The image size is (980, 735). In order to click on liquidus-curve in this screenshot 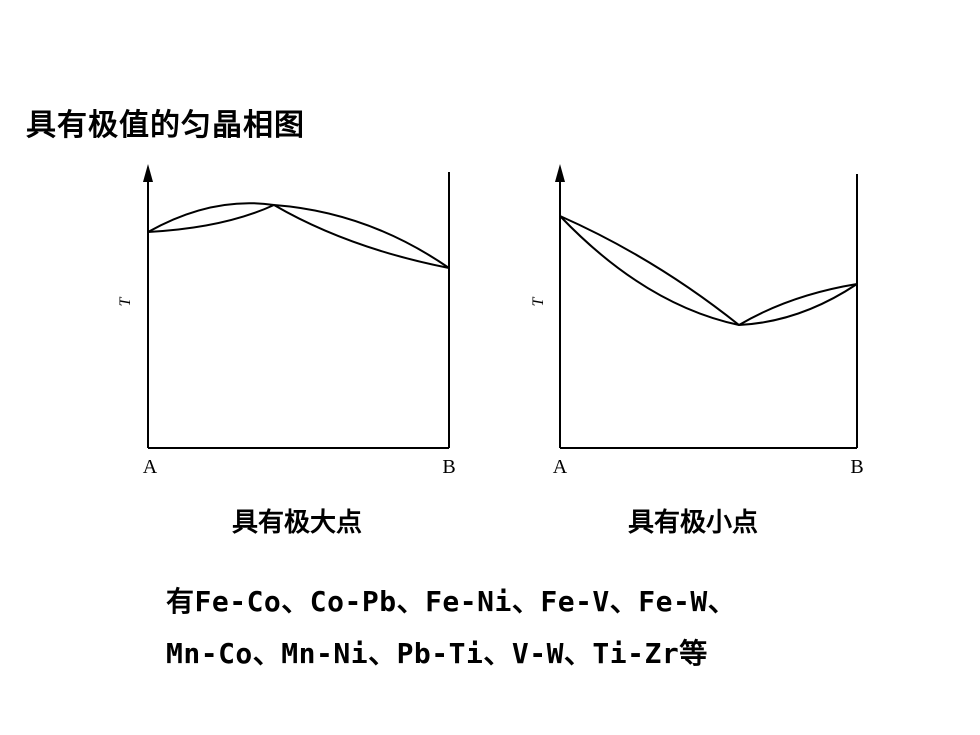, I will do `click(708, 271)`.